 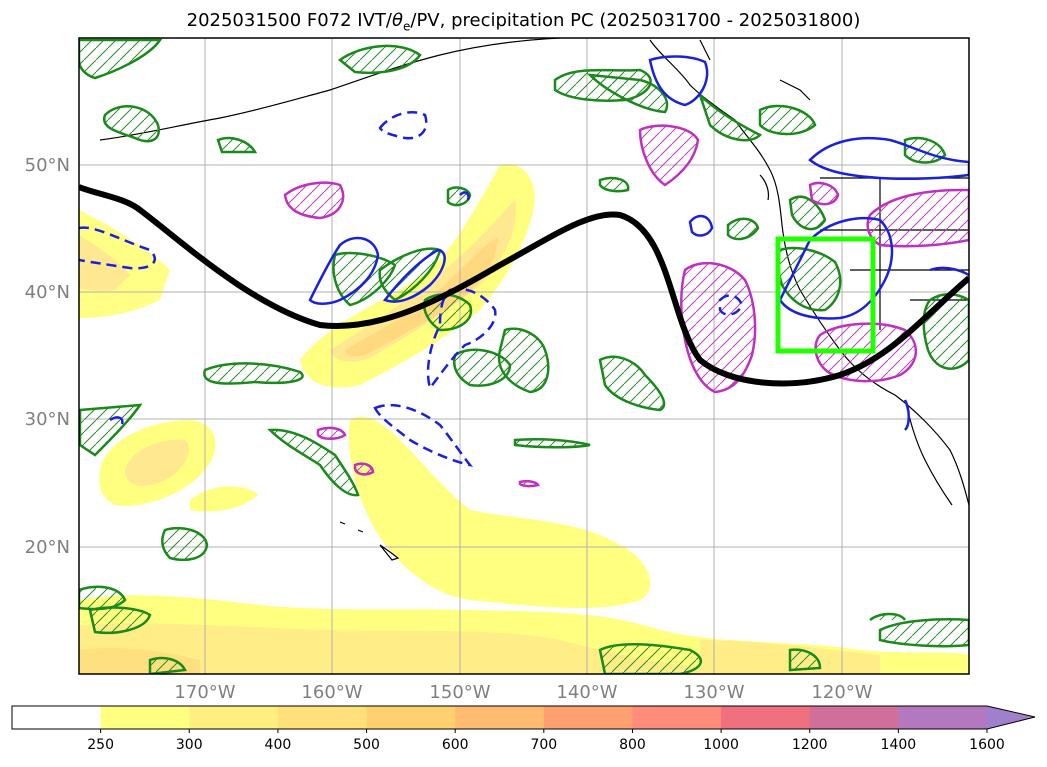 What do you see at coordinates (841, 692) in the screenshot?
I see `lon-label: 120°W` at bounding box center [841, 692].